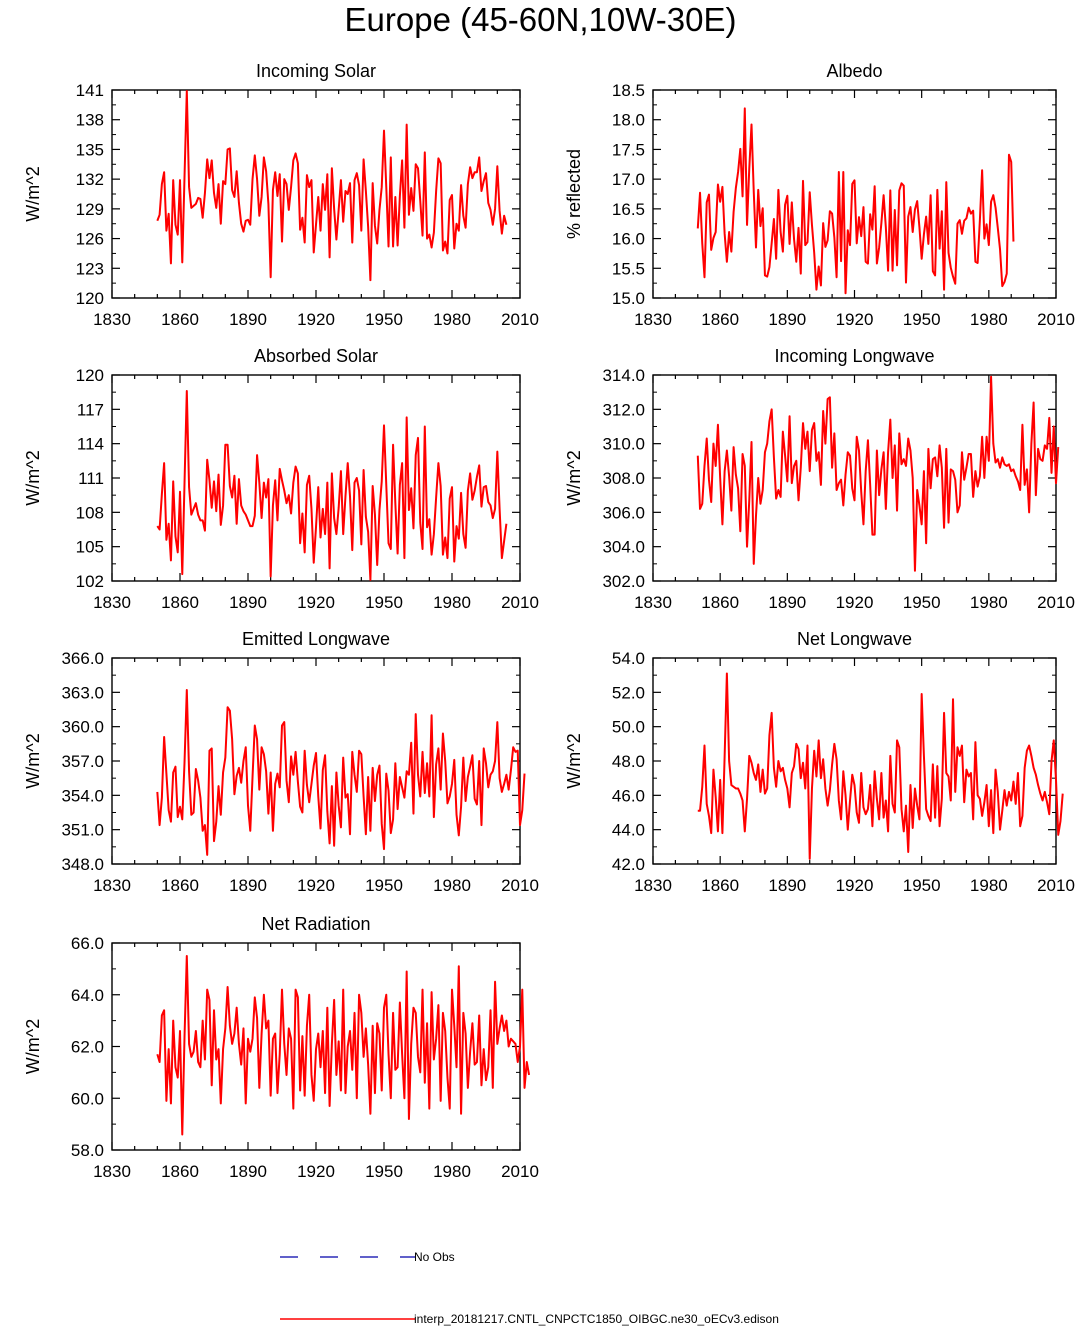 The width and height of the screenshot is (1081, 1327). Describe the element at coordinates (90, 409) in the screenshot. I see `y-tick-label: 117` at that location.